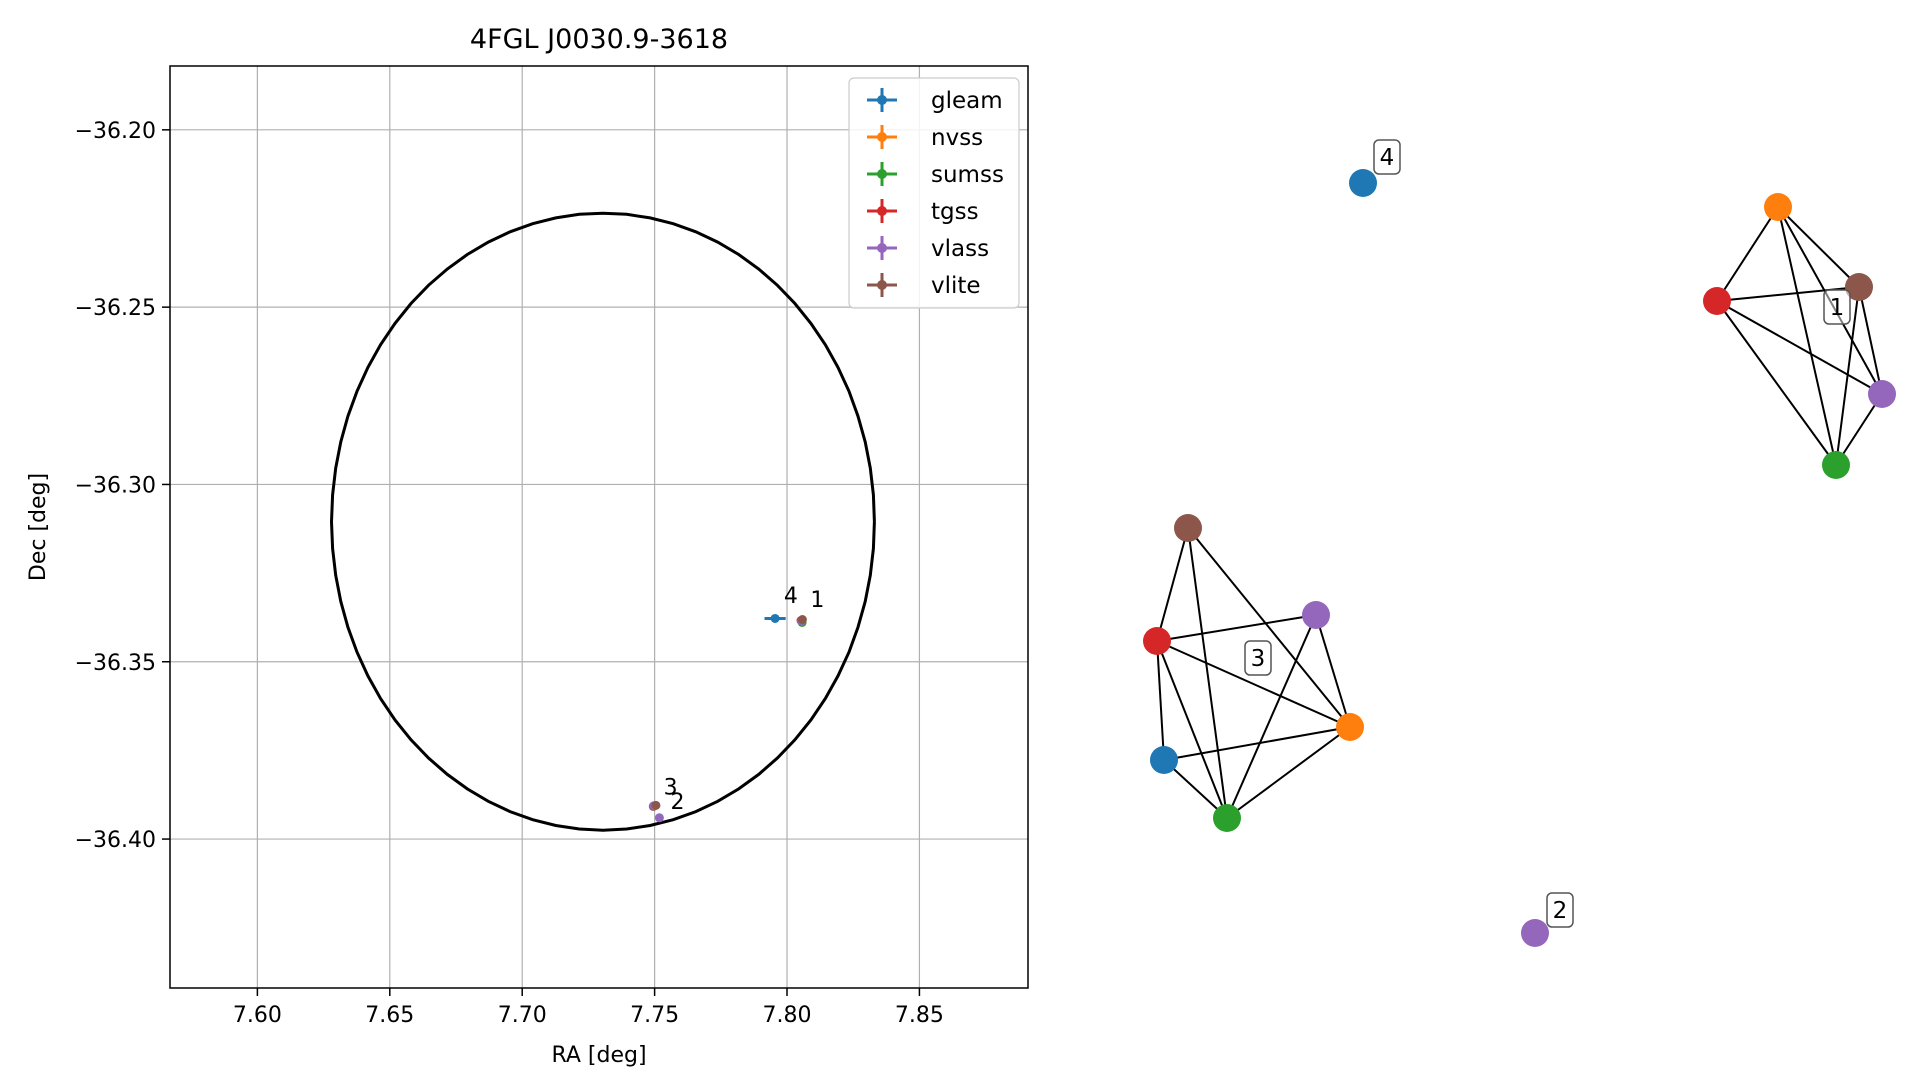  I want to click on graph-node-g3-gleam, so click(1164, 760).